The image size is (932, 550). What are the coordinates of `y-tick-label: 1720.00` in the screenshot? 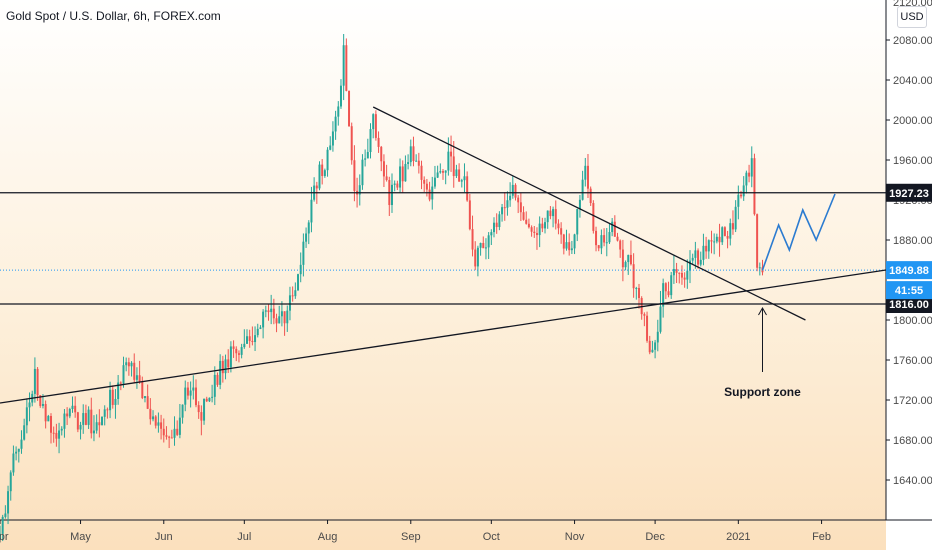 It's located at (912, 401).